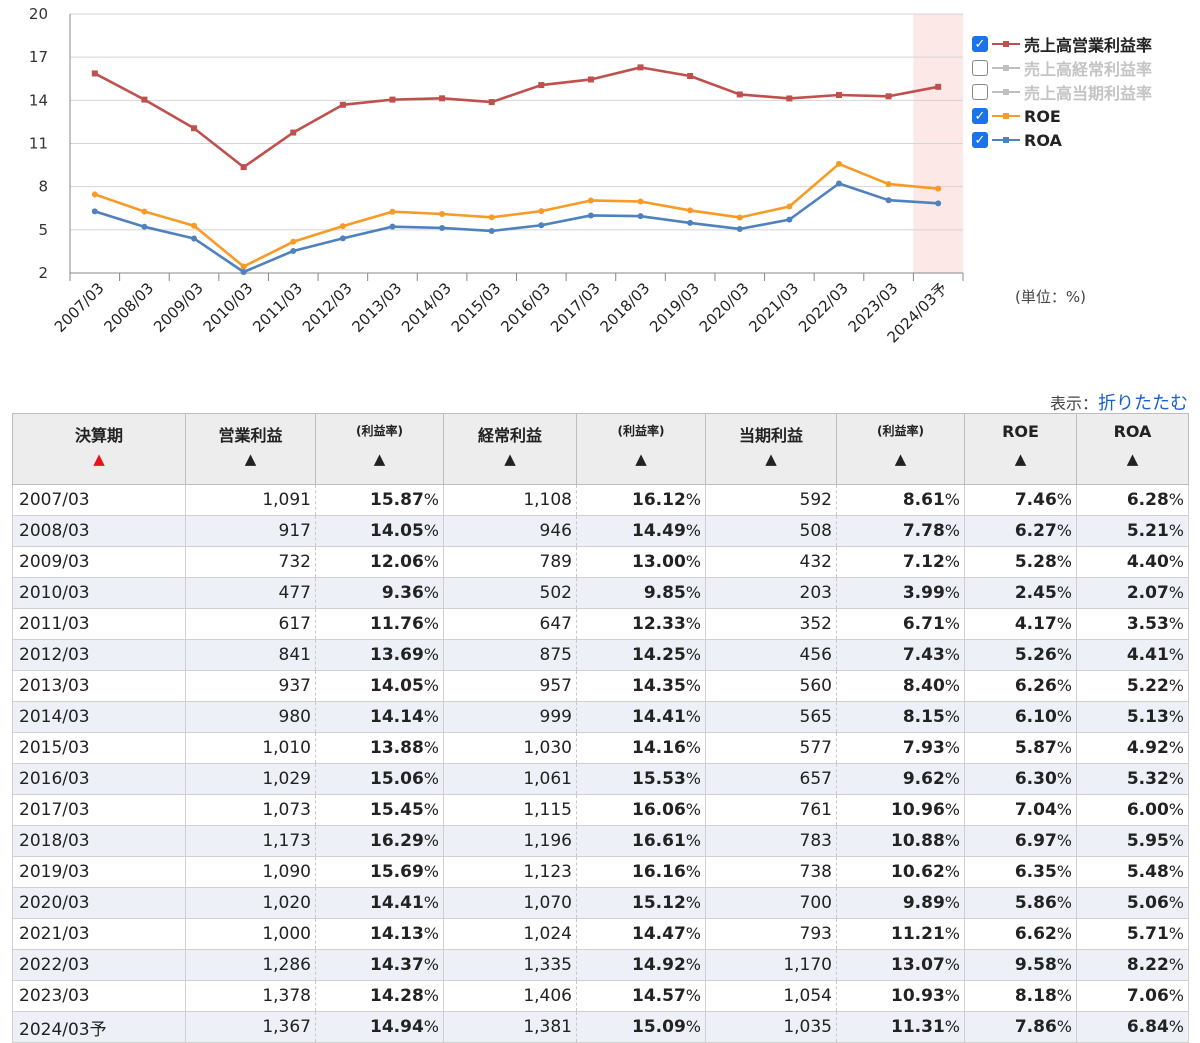 The width and height of the screenshot is (1200, 1043). I want to click on table-cell: 11.76%, so click(379, 624).